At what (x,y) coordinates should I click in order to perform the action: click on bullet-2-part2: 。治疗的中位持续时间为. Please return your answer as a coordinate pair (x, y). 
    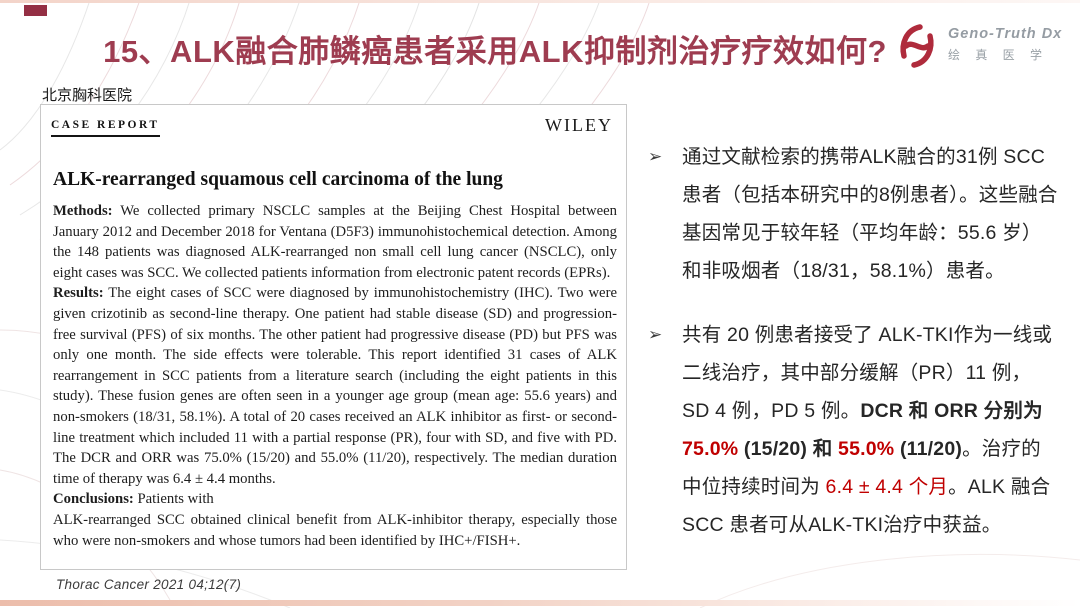
    Looking at the image, I should click on (861, 468).